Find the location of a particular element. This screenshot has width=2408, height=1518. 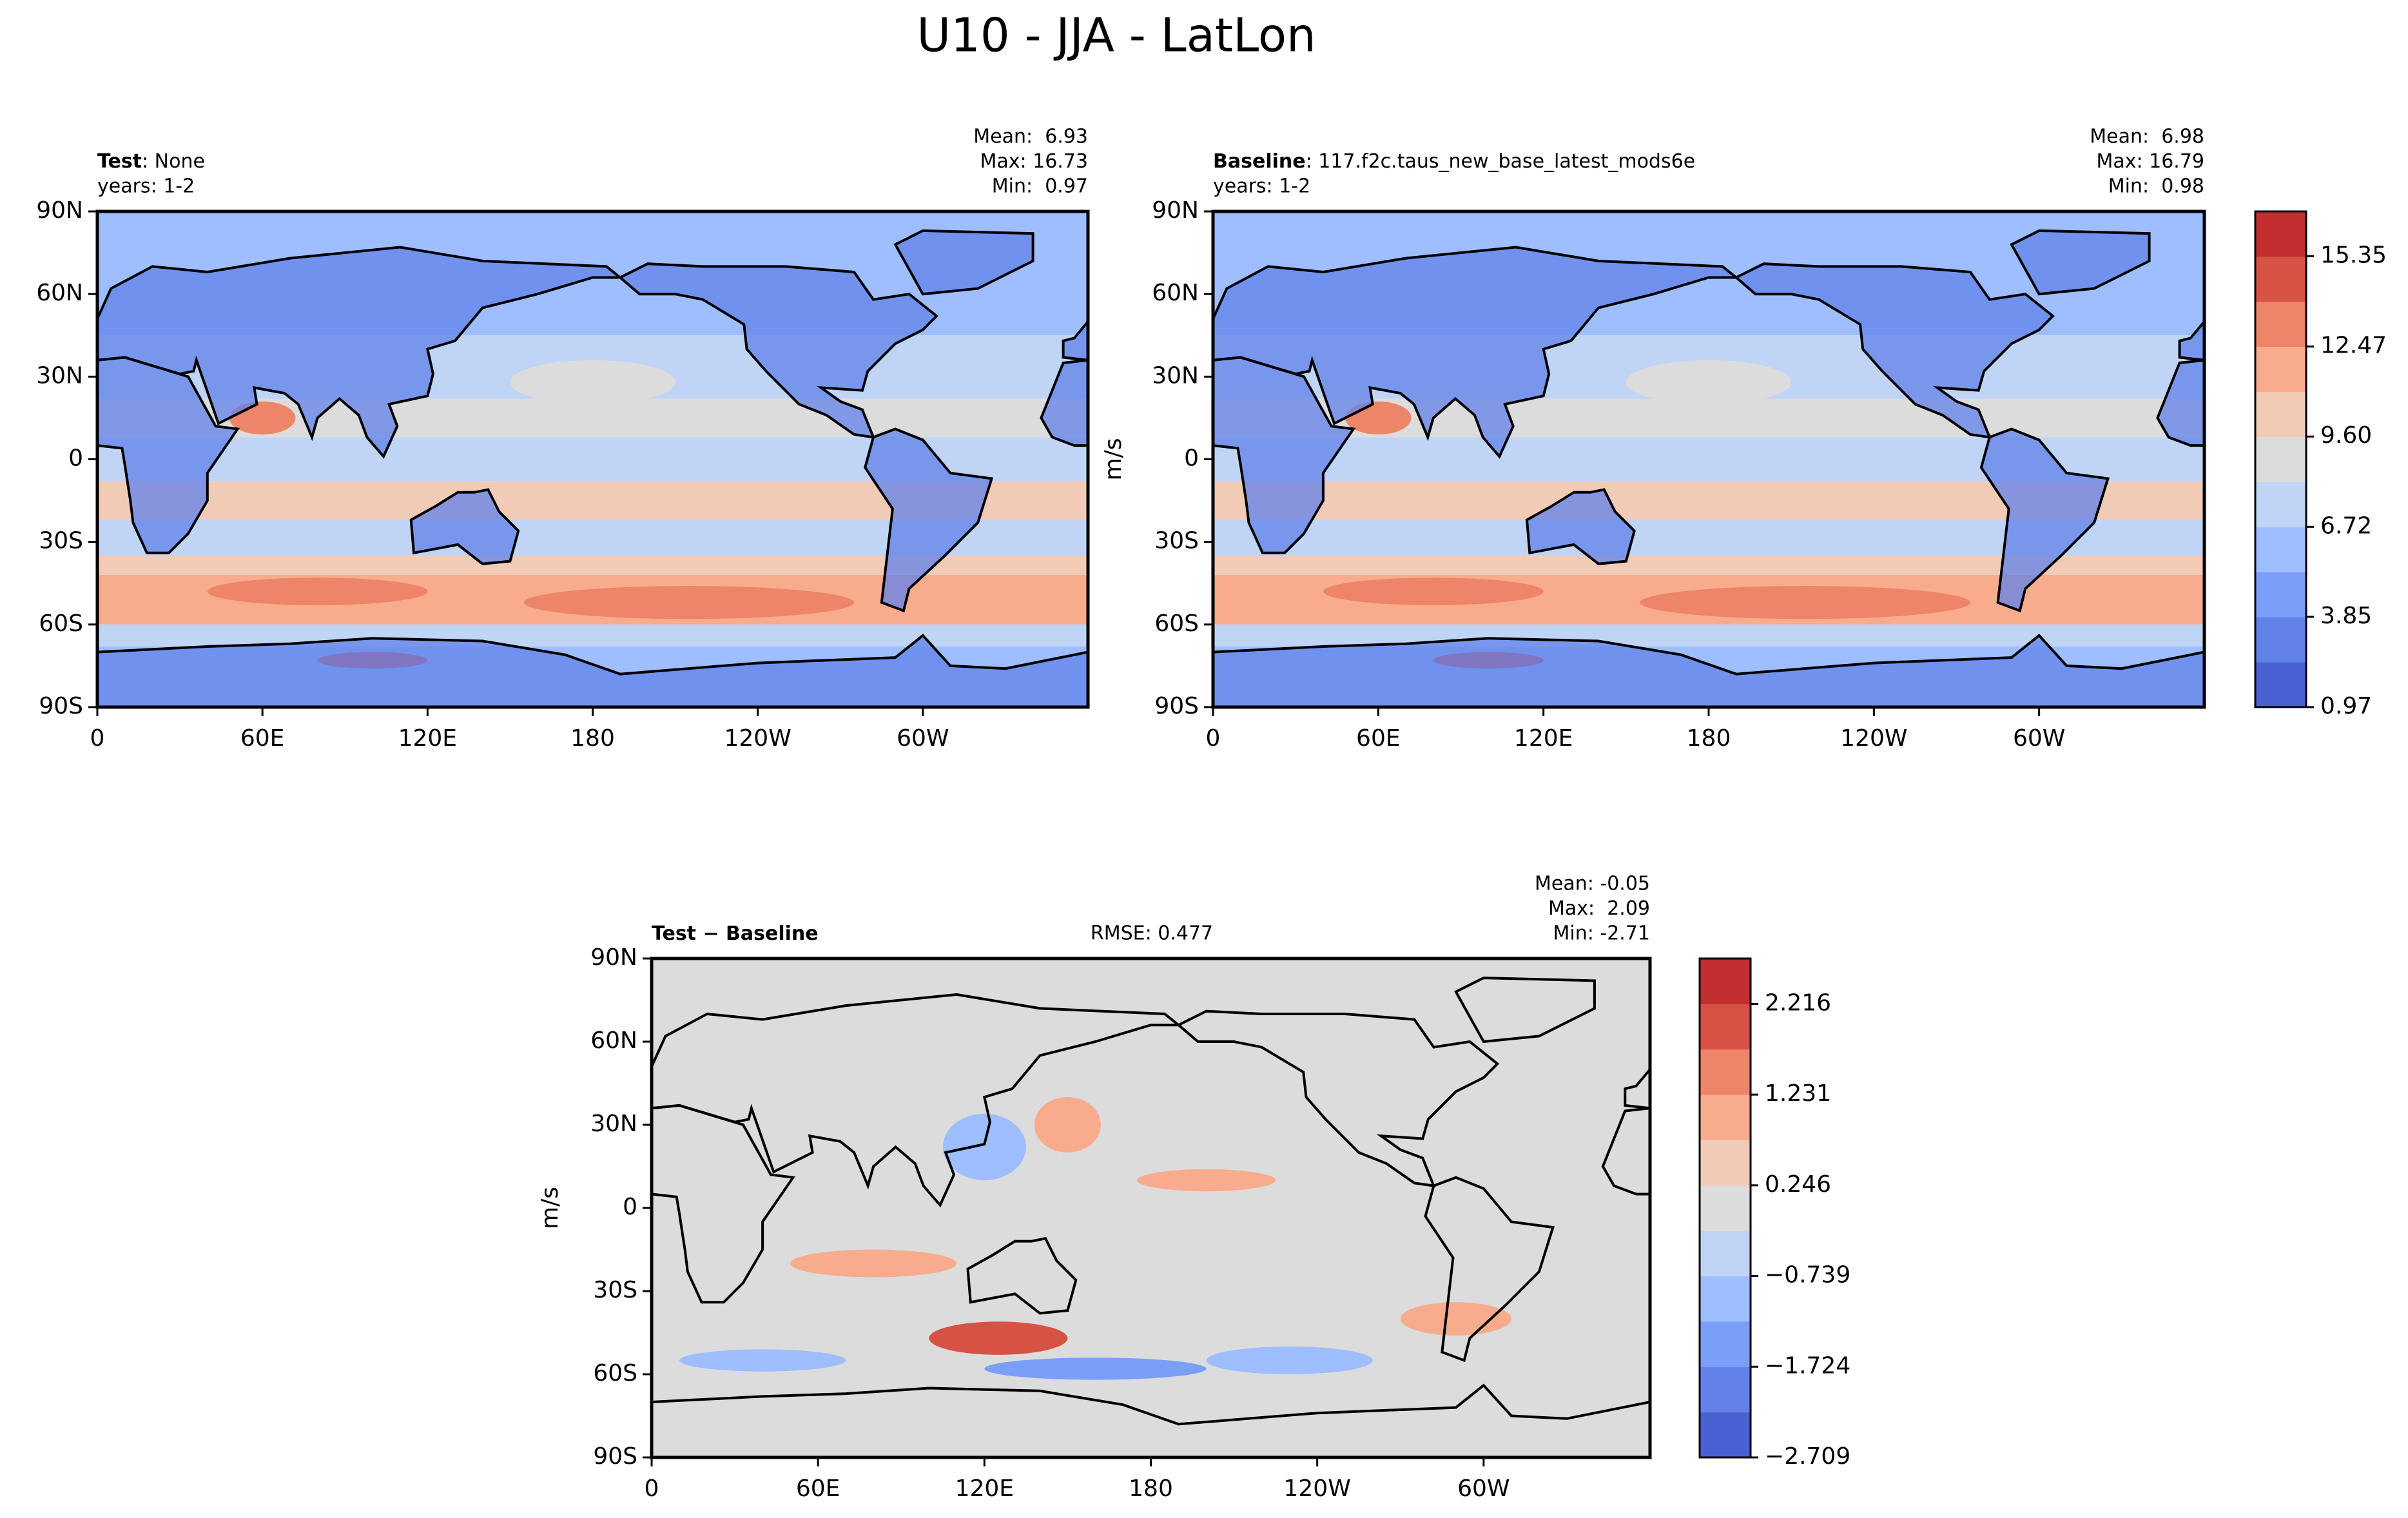

colorbar-tick-label: 1.231 is located at coordinates (1798, 1093).